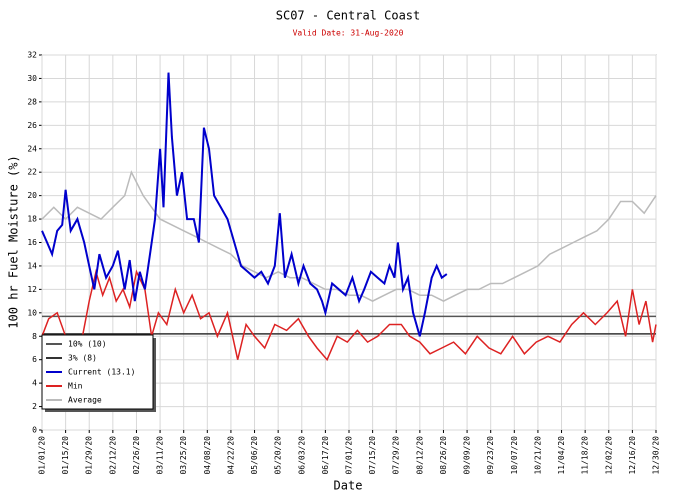  Describe the element at coordinates (32, 312) in the screenshot. I see `y-tick-label: 10` at that location.